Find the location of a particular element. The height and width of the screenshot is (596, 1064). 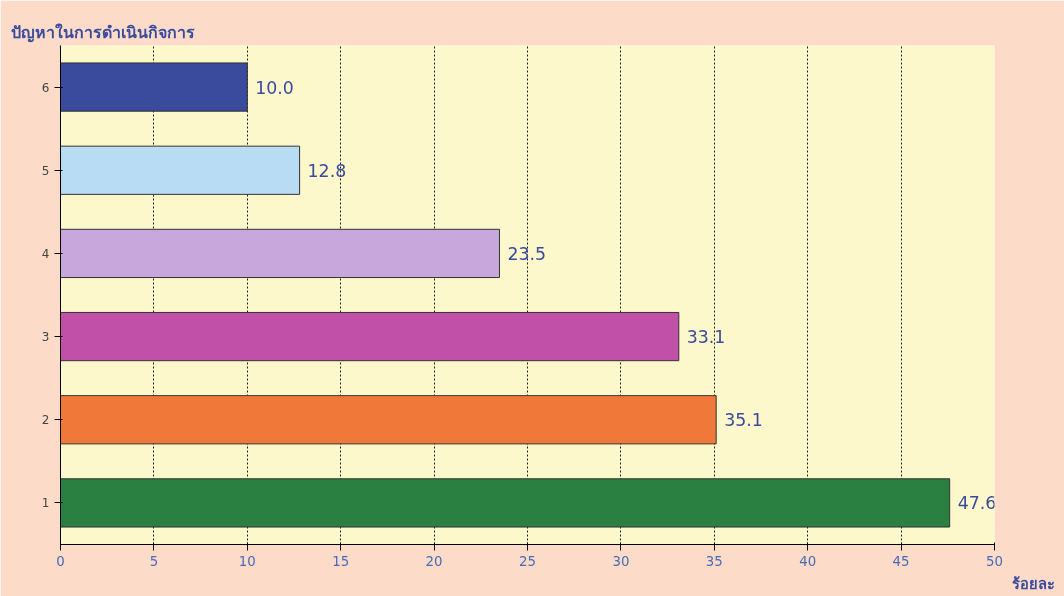

x-tick-label: 15 is located at coordinates (341, 561).